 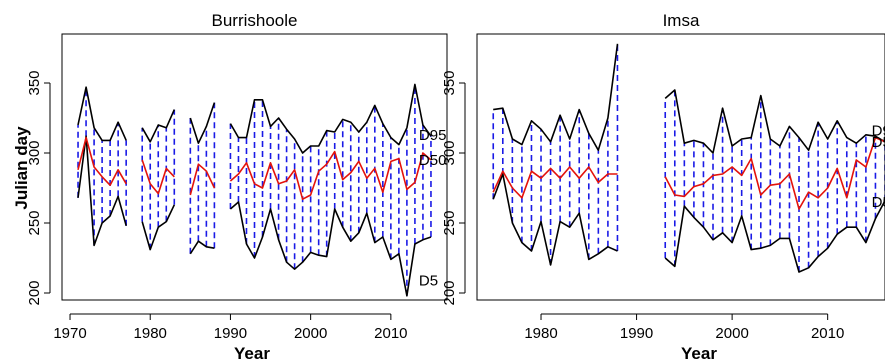 I want to click on x-tick-label: 1970, so click(x=69, y=333).